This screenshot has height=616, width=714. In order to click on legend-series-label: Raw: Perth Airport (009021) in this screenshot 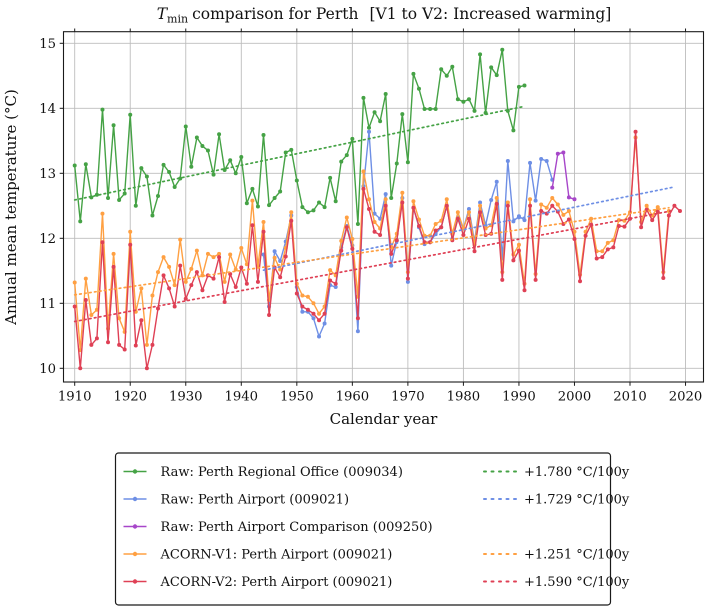, I will do `click(255, 500)`.